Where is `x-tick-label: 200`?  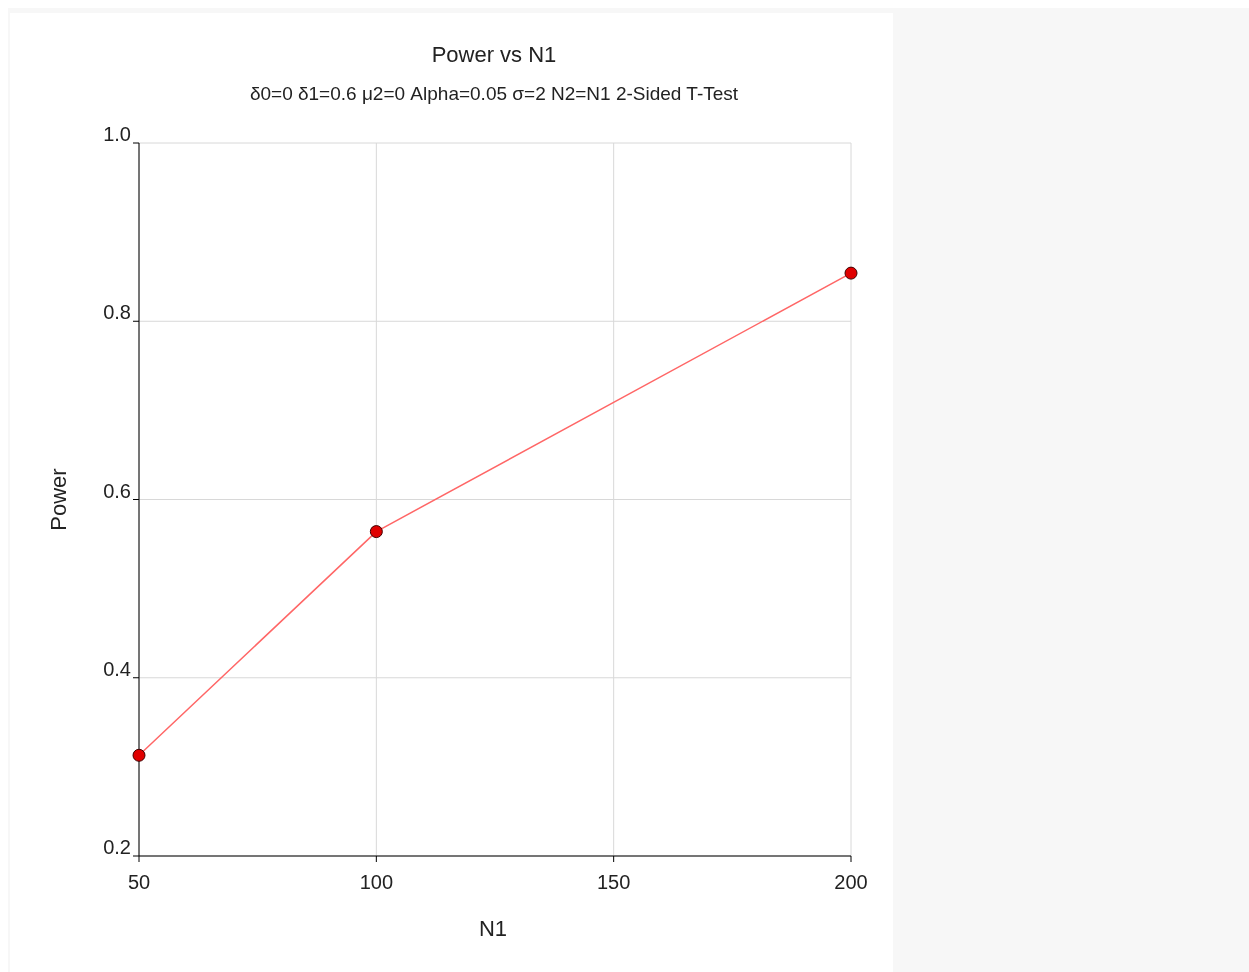 x-tick-label: 200 is located at coordinates (851, 882).